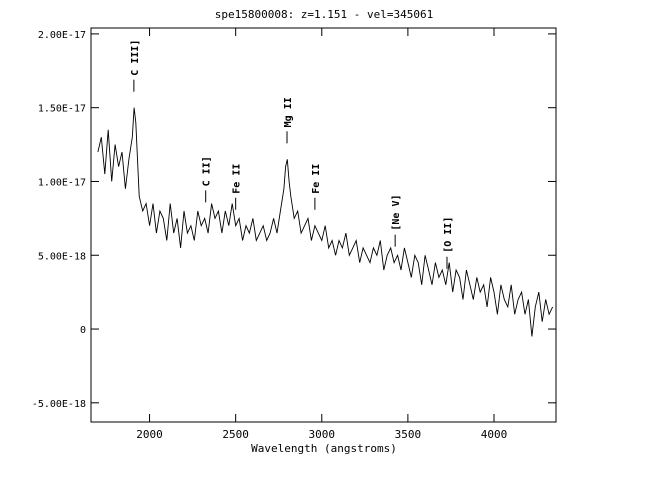 This screenshot has width=648, height=488. What do you see at coordinates (83, 330) in the screenshot?
I see `y-tick-label: 0` at bounding box center [83, 330].